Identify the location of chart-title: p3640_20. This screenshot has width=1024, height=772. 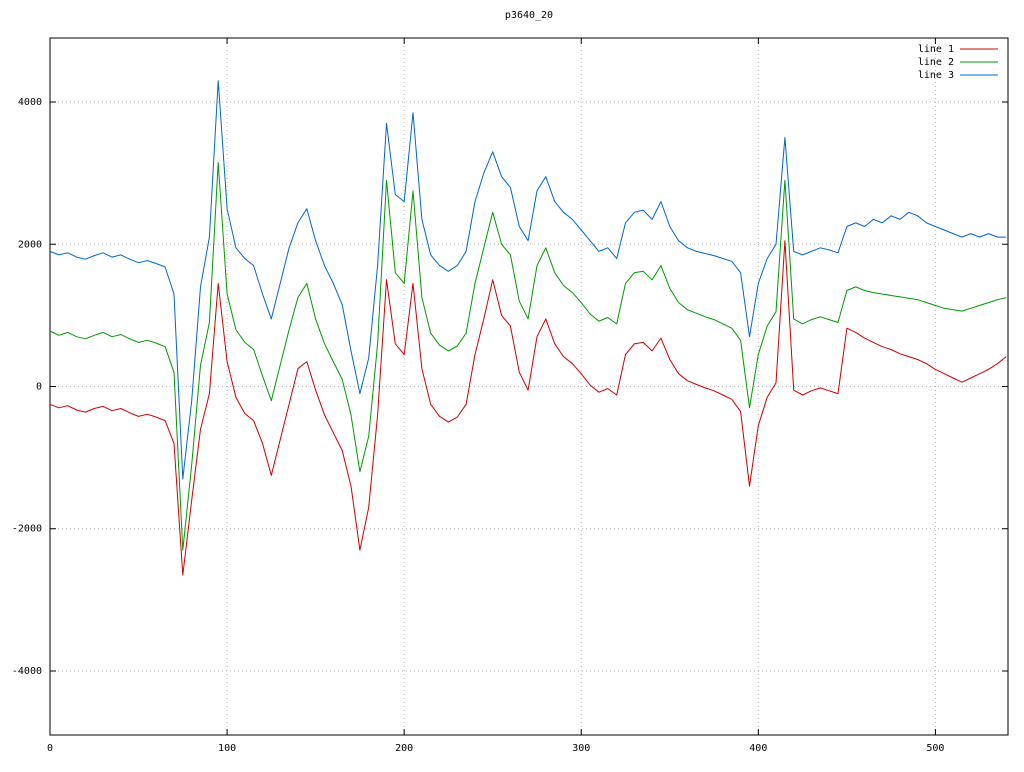
(529, 15).